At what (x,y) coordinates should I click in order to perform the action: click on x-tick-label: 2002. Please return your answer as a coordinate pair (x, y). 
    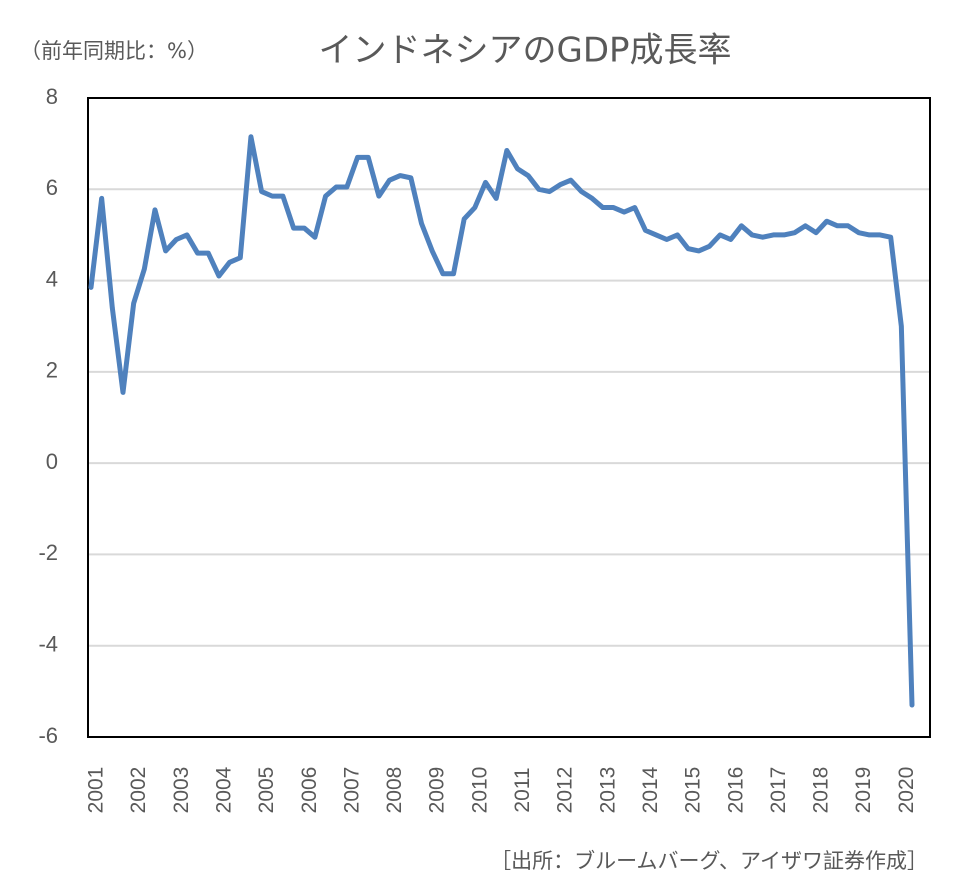
    Looking at the image, I should click on (138, 790).